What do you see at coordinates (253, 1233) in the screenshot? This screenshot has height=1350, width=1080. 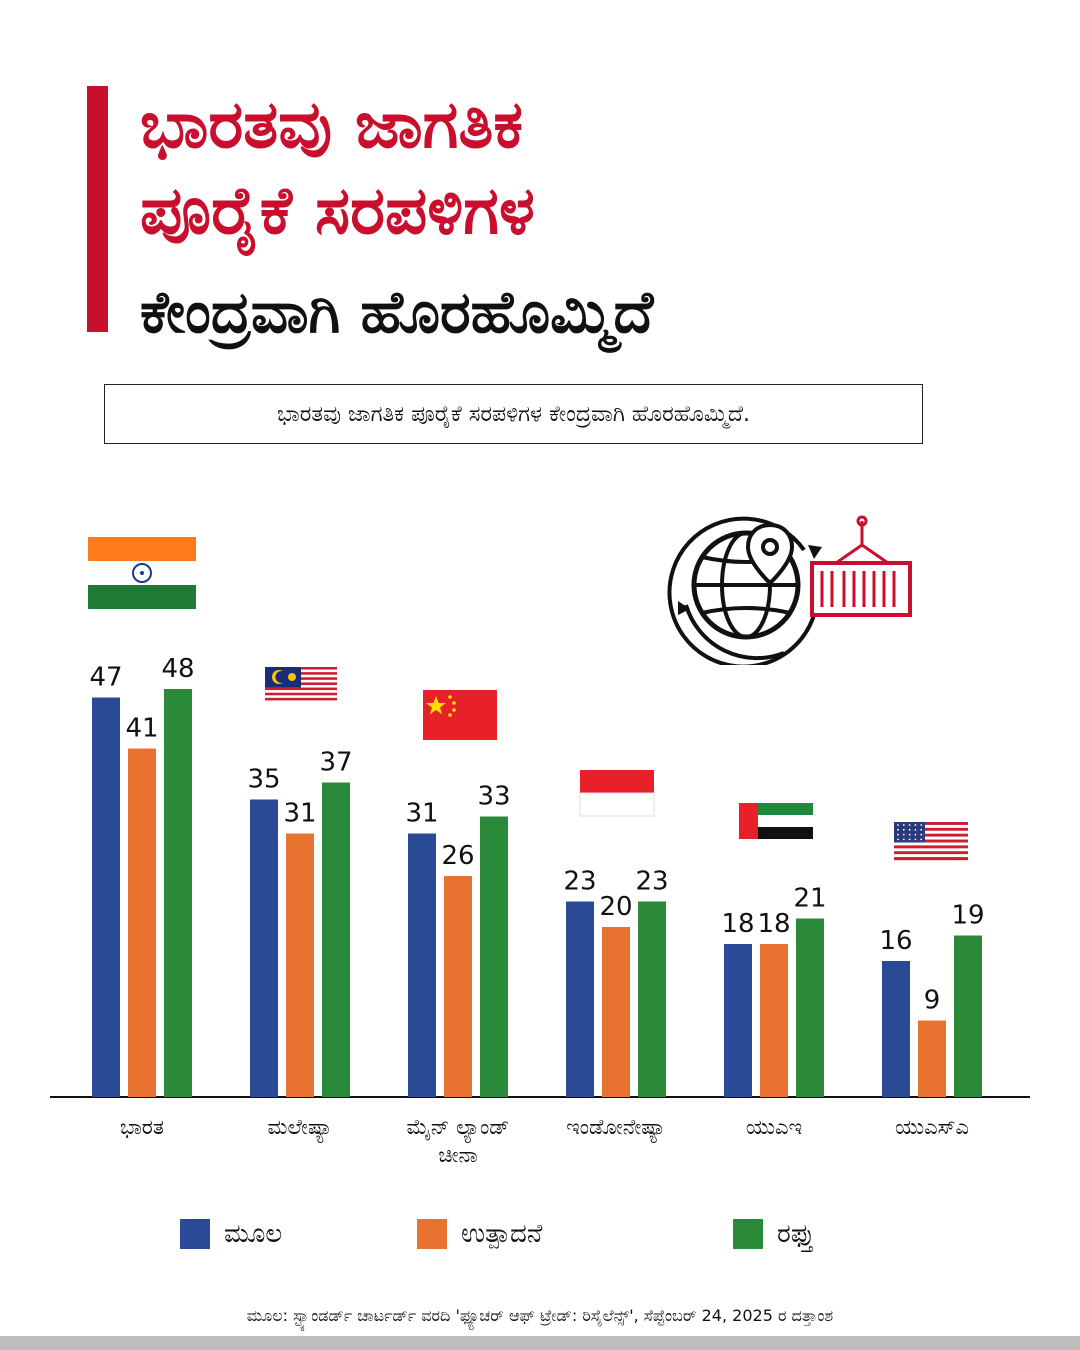 I see `legend-label-source: ಮೂಲ` at bounding box center [253, 1233].